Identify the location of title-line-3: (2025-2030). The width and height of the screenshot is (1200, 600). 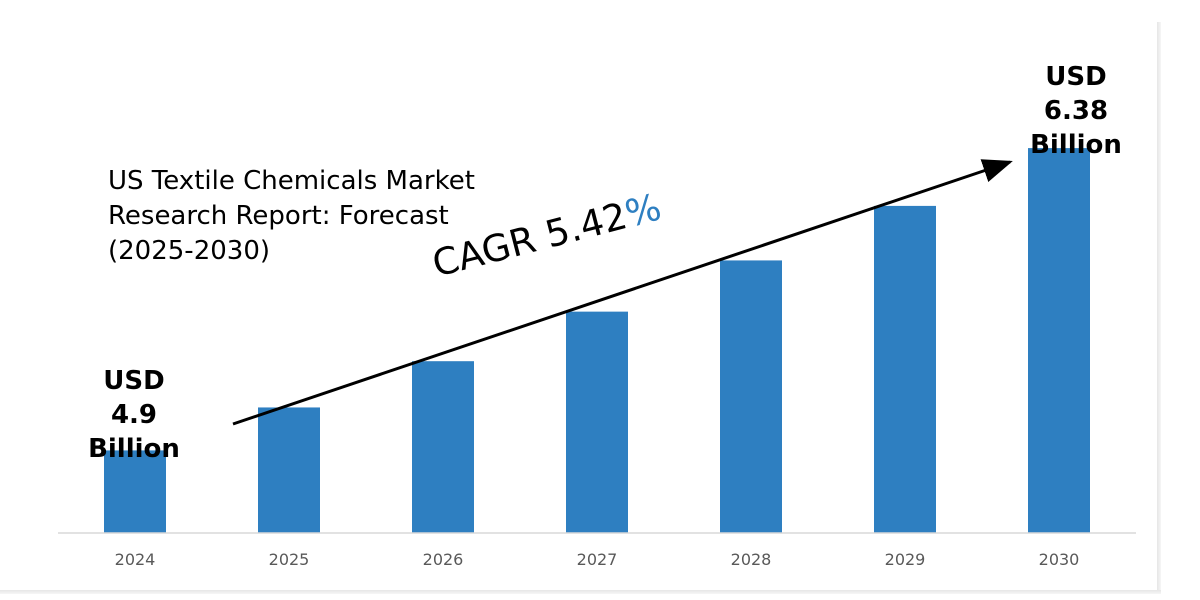
(189, 251).